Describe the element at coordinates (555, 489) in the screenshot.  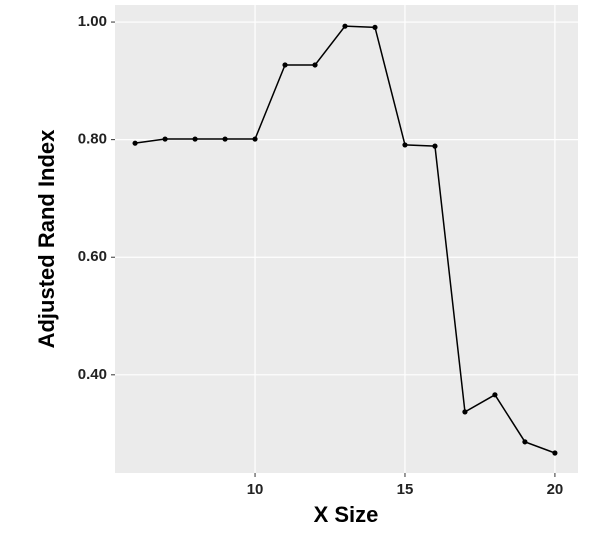
I see `x-tick-label: 20` at that location.